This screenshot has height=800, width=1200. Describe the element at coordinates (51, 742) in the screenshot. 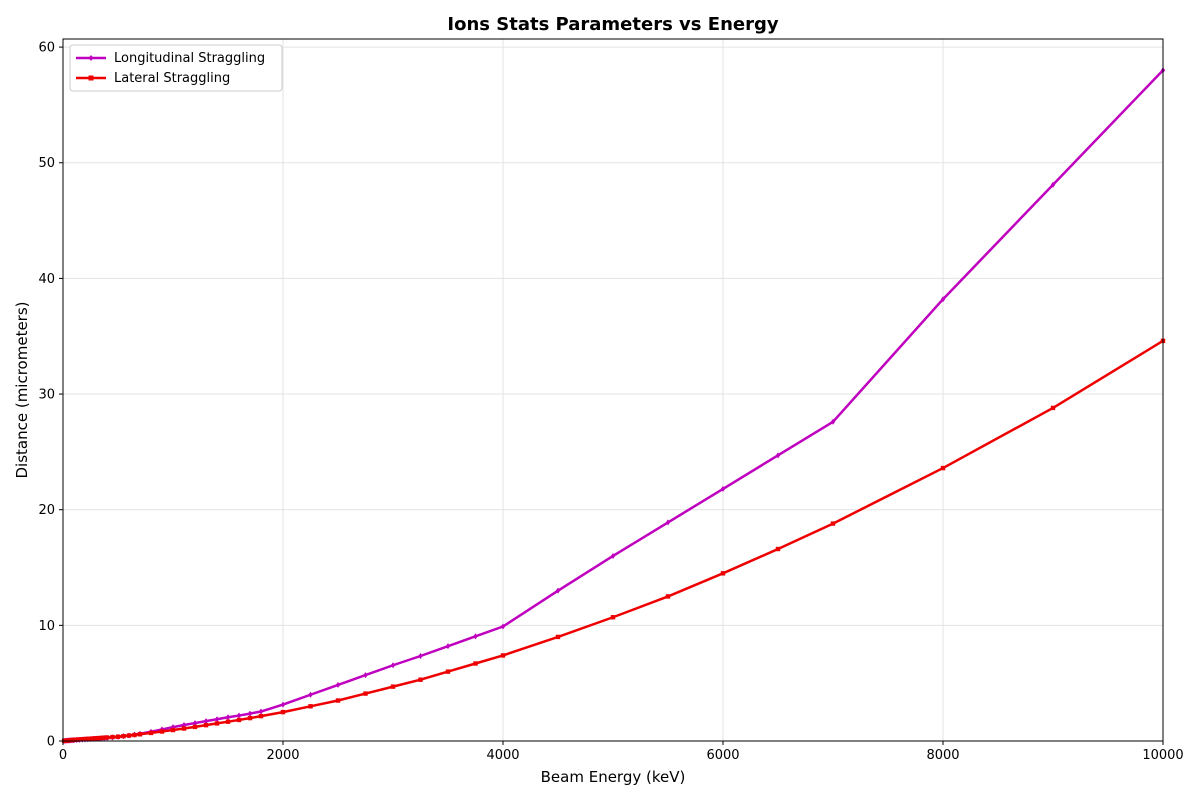

I see `y-tick-label: 0` at that location.